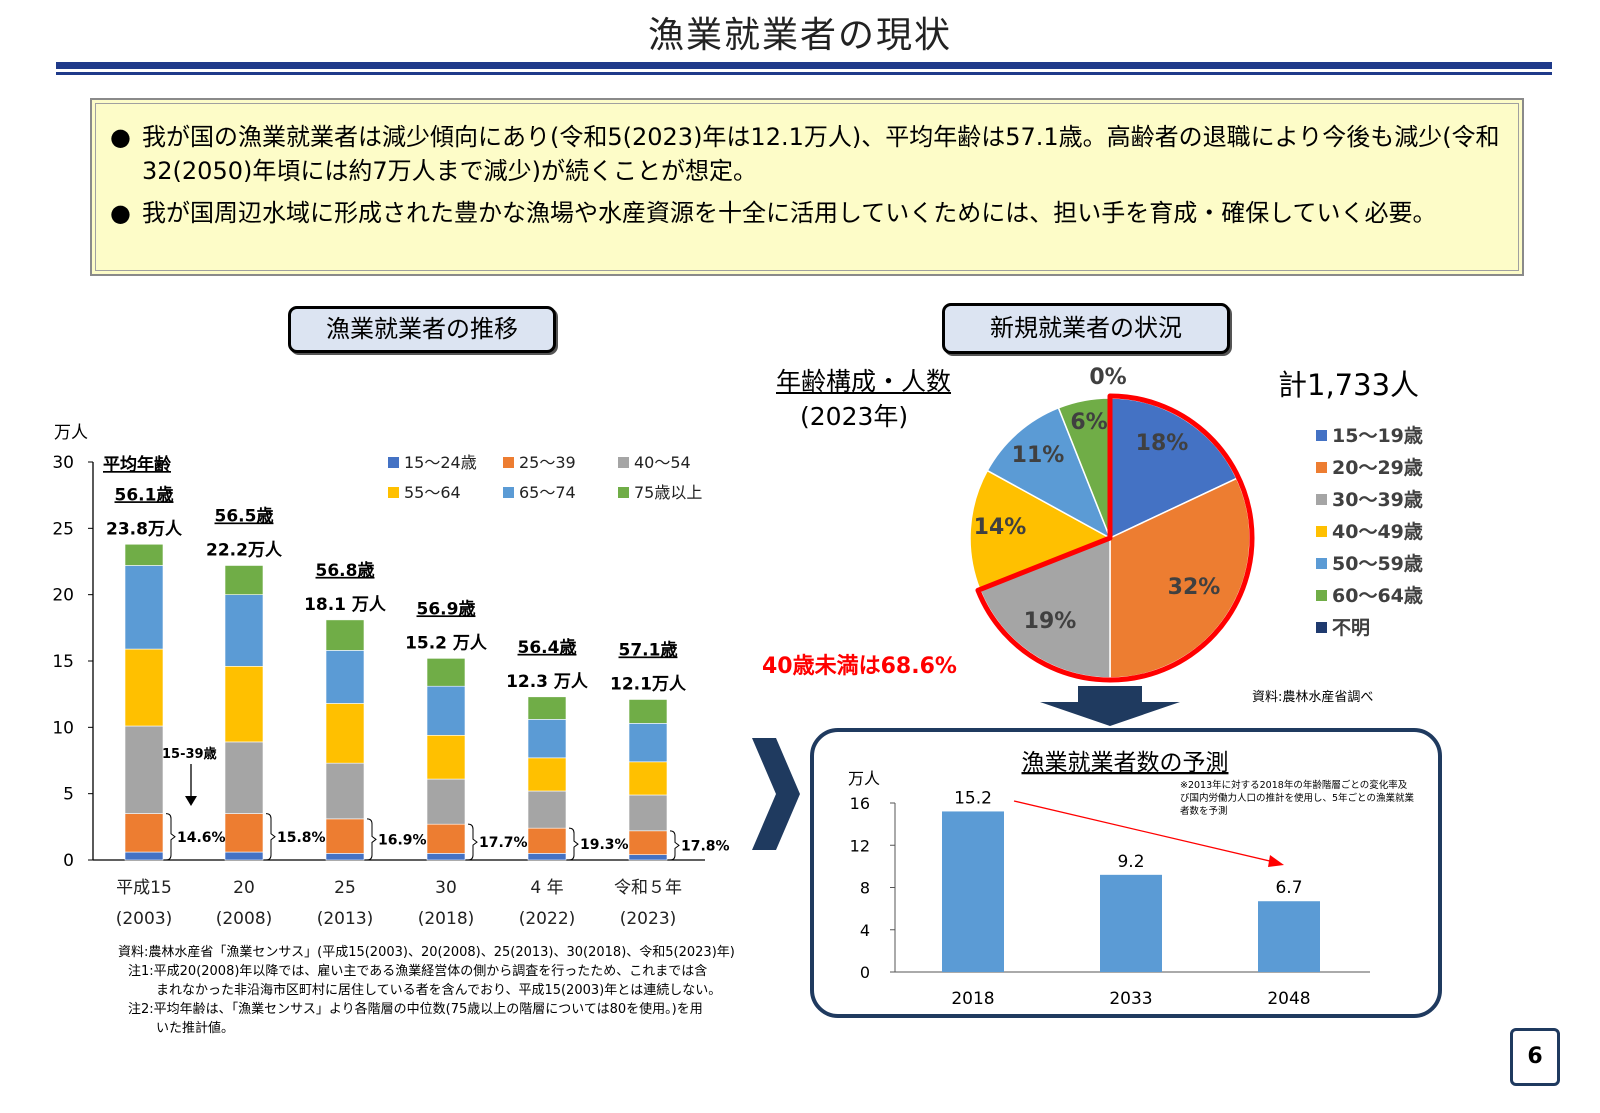 Image resolution: width=1600 pixels, height=1113 pixels. What do you see at coordinates (422, 329) in the screenshot?
I see `left-section-title: 漁業就業者の推移` at bounding box center [422, 329].